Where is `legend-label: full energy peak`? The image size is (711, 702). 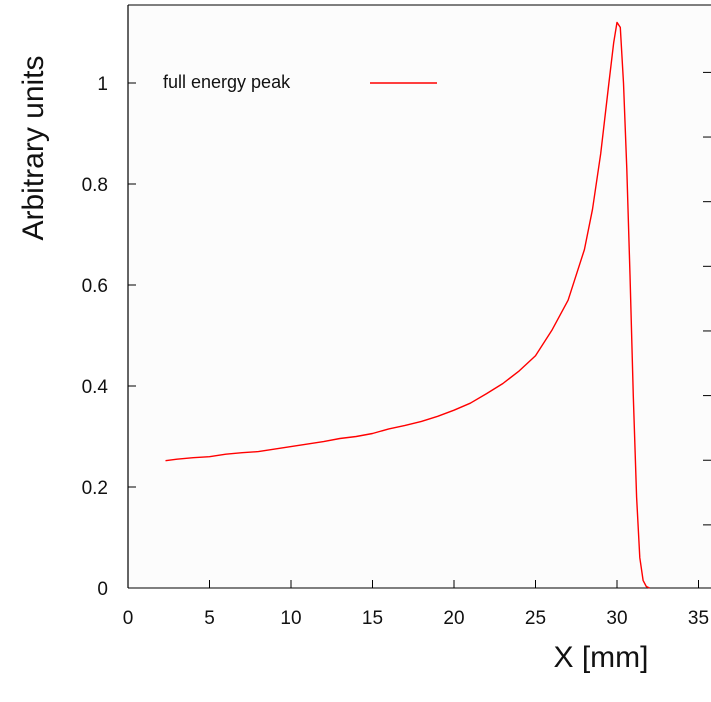 legend-label: full energy peak is located at coordinates (227, 82).